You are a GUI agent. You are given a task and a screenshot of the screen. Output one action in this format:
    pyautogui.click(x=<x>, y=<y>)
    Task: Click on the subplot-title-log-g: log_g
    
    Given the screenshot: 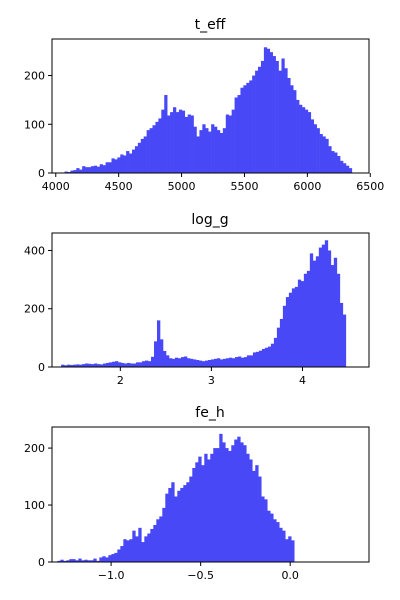 What is the action you would take?
    pyautogui.click(x=209, y=220)
    